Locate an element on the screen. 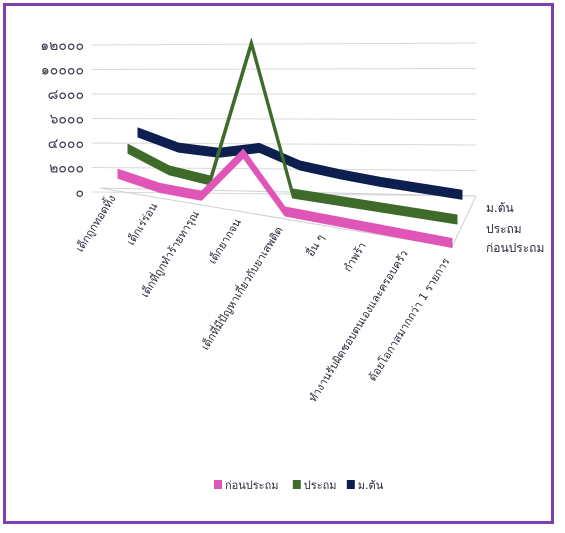  series-axis-label: ก่อนประถม is located at coordinates (515, 248).